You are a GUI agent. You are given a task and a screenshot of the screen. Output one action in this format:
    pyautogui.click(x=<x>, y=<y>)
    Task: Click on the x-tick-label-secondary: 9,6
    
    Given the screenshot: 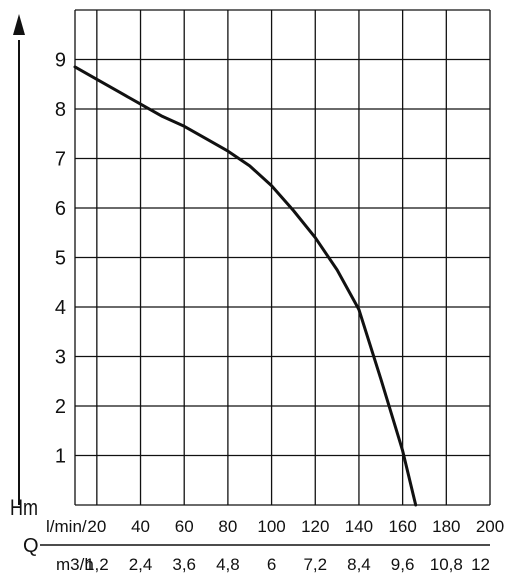 What is the action you would take?
    pyautogui.click(x=403, y=564)
    